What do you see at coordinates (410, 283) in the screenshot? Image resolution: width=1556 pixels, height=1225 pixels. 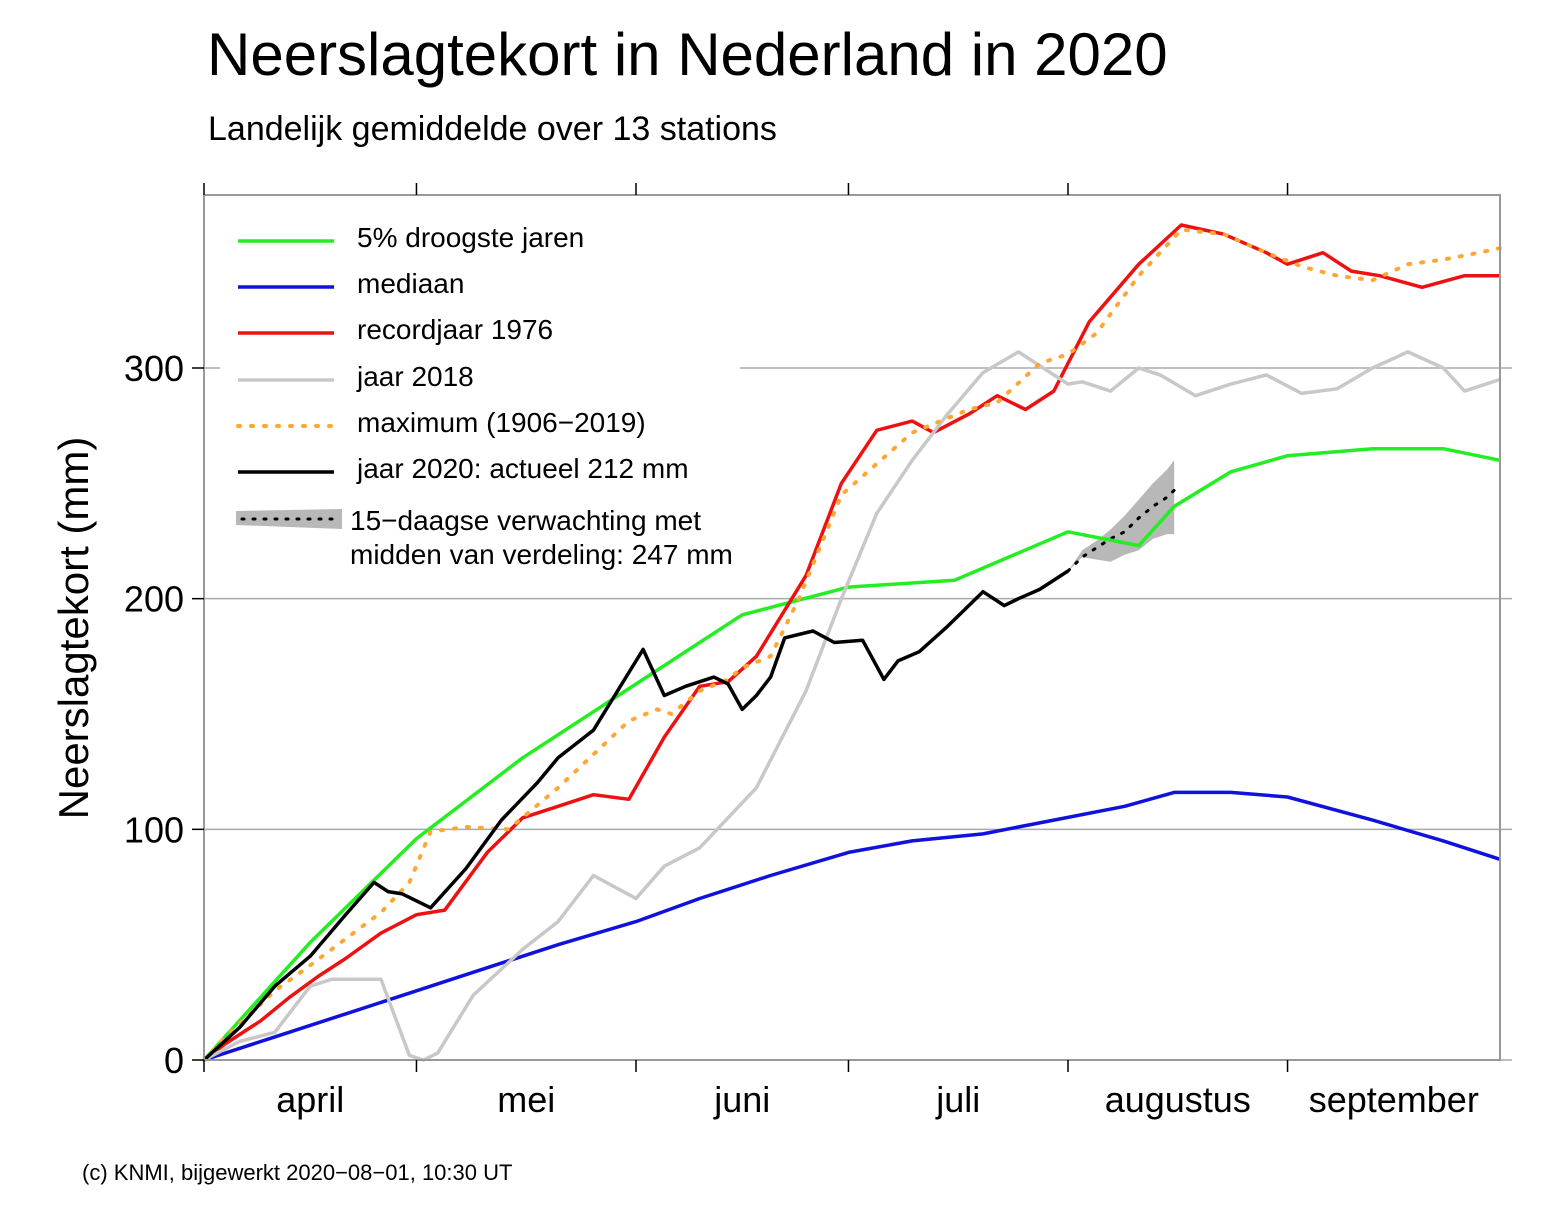 I see `legend-label-mediaan: mediaan` at bounding box center [410, 283].